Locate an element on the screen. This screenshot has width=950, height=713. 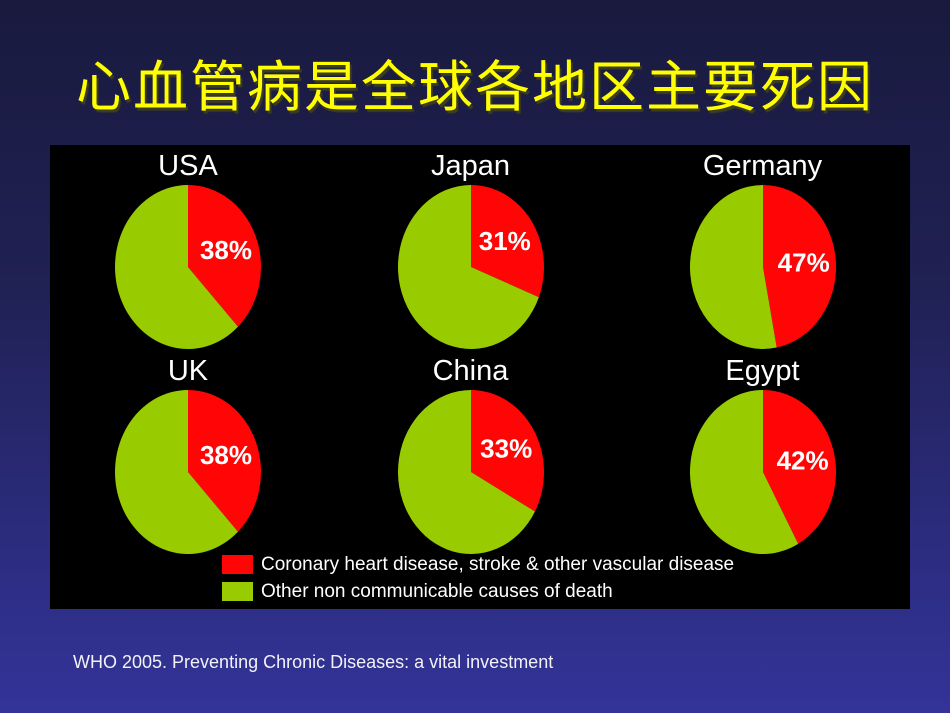
country-label-china: China is located at coordinates (470, 371).